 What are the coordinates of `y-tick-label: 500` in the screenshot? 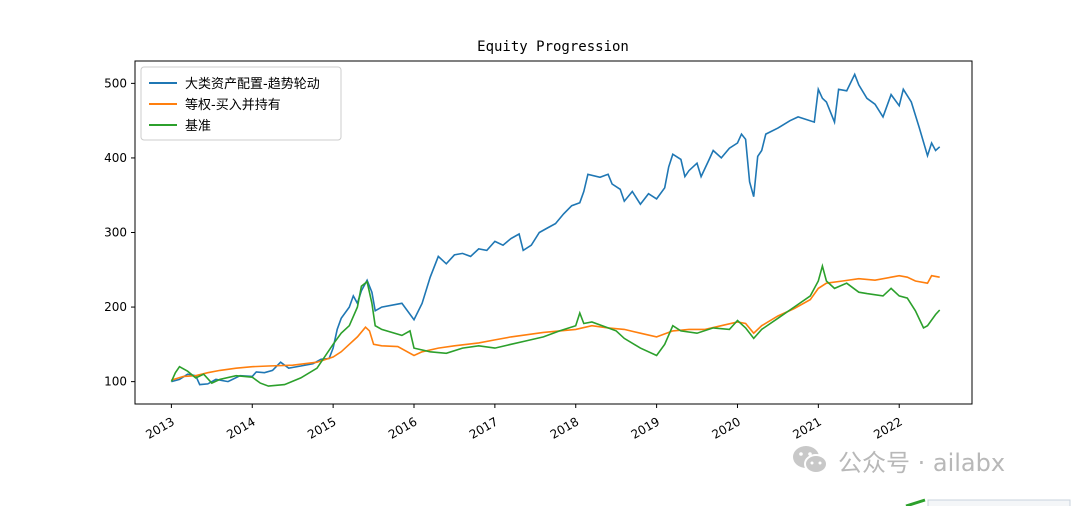 It's located at (115, 83).